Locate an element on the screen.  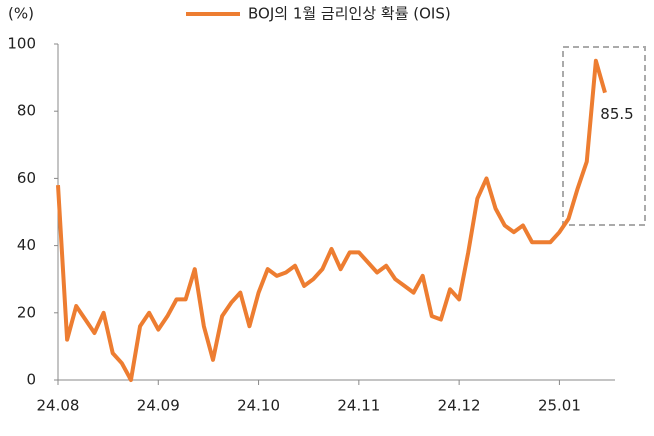
y-tick-label: 100 is located at coordinates (21, 44).